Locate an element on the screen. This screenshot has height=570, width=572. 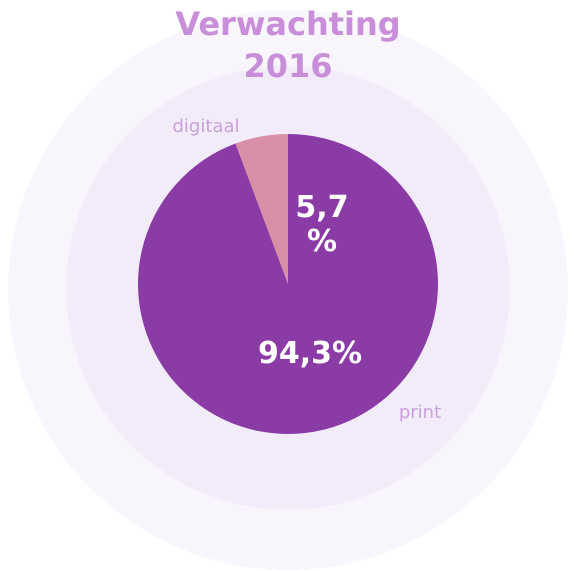
pie-slice is located at coordinates (261, 209).